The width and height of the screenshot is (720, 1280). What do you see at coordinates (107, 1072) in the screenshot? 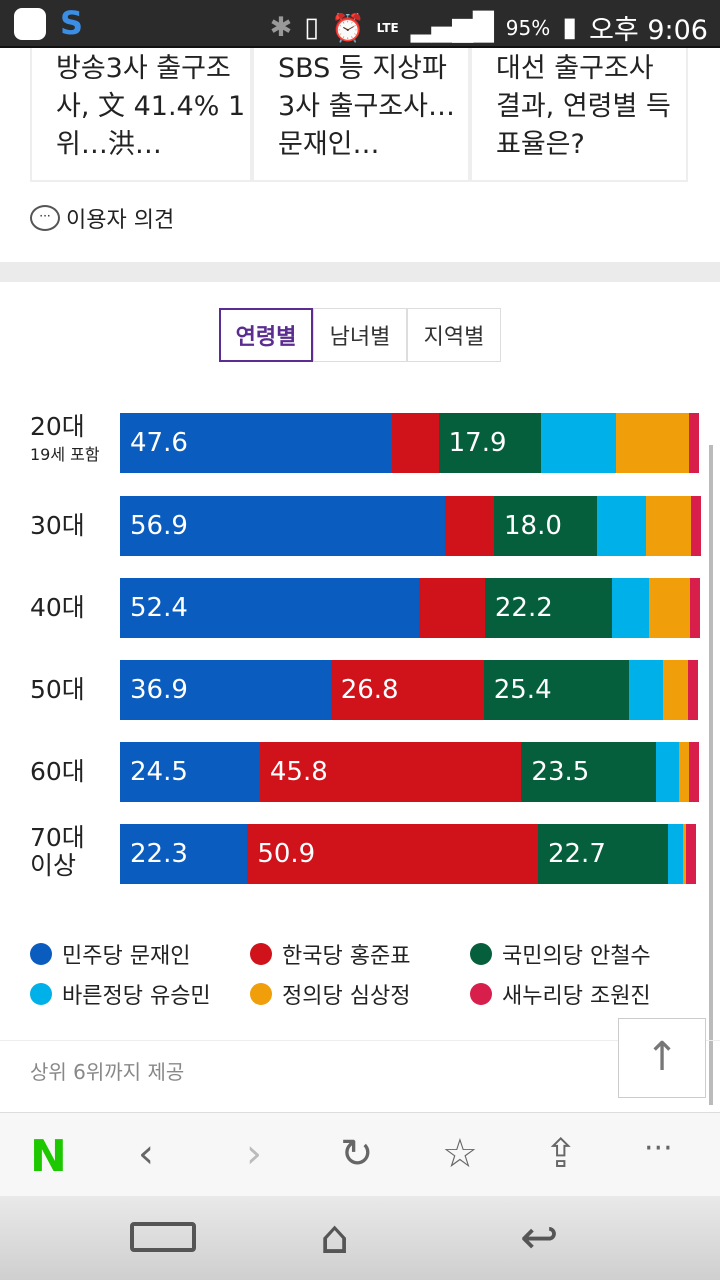
I see `footnote: 상위 6위까지 제공` at bounding box center [107, 1072].